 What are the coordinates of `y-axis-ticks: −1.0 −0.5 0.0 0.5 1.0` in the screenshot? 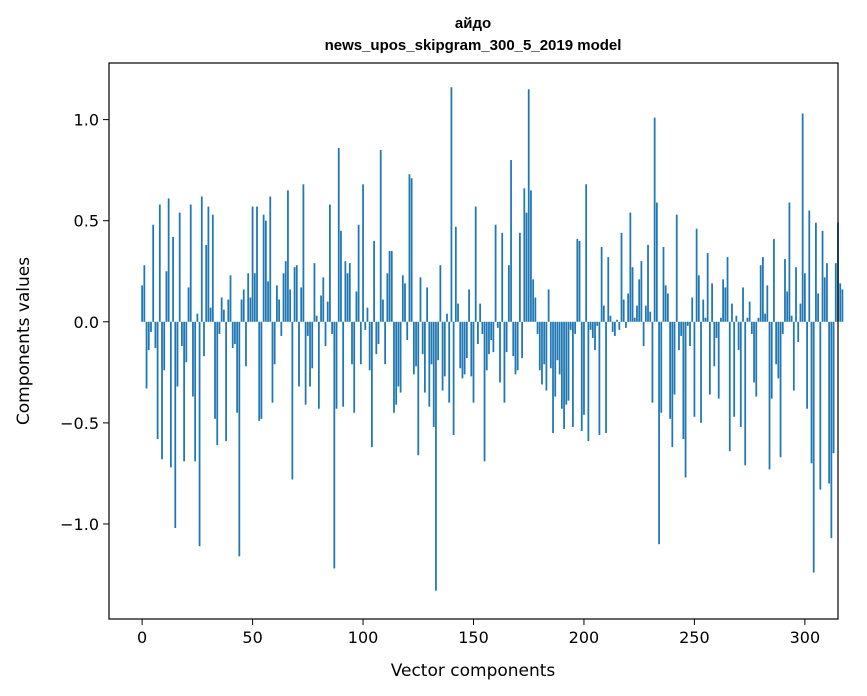 It's located at (84, 322).